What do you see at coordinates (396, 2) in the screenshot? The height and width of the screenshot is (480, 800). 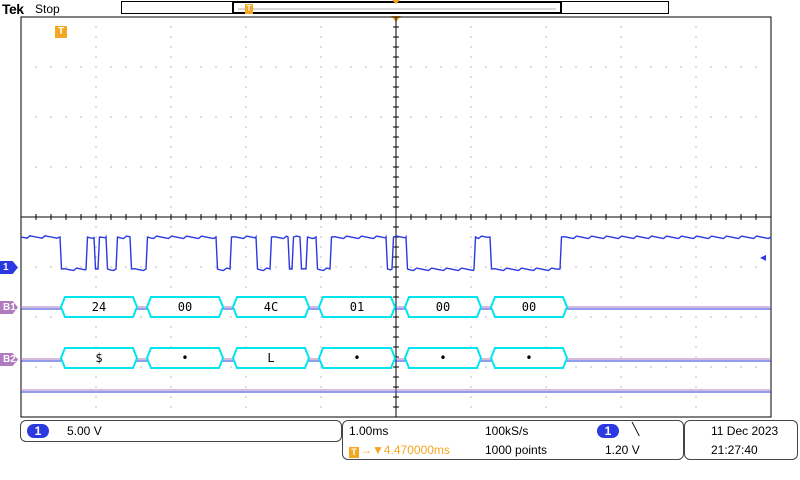 I see `record-center-marker` at bounding box center [396, 2].